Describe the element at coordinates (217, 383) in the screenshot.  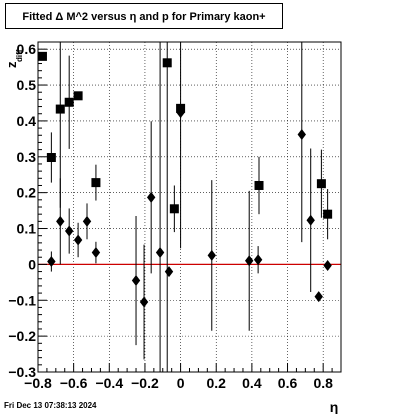
I see `x-tick-label: 0.2` at that location.